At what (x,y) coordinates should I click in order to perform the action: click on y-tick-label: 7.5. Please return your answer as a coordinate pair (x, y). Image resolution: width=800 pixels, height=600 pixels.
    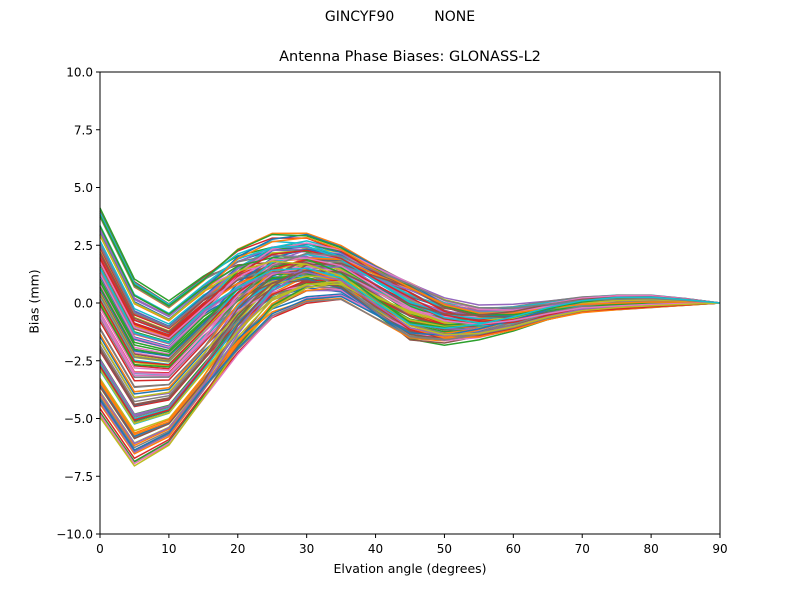
    Looking at the image, I should click on (83, 130).